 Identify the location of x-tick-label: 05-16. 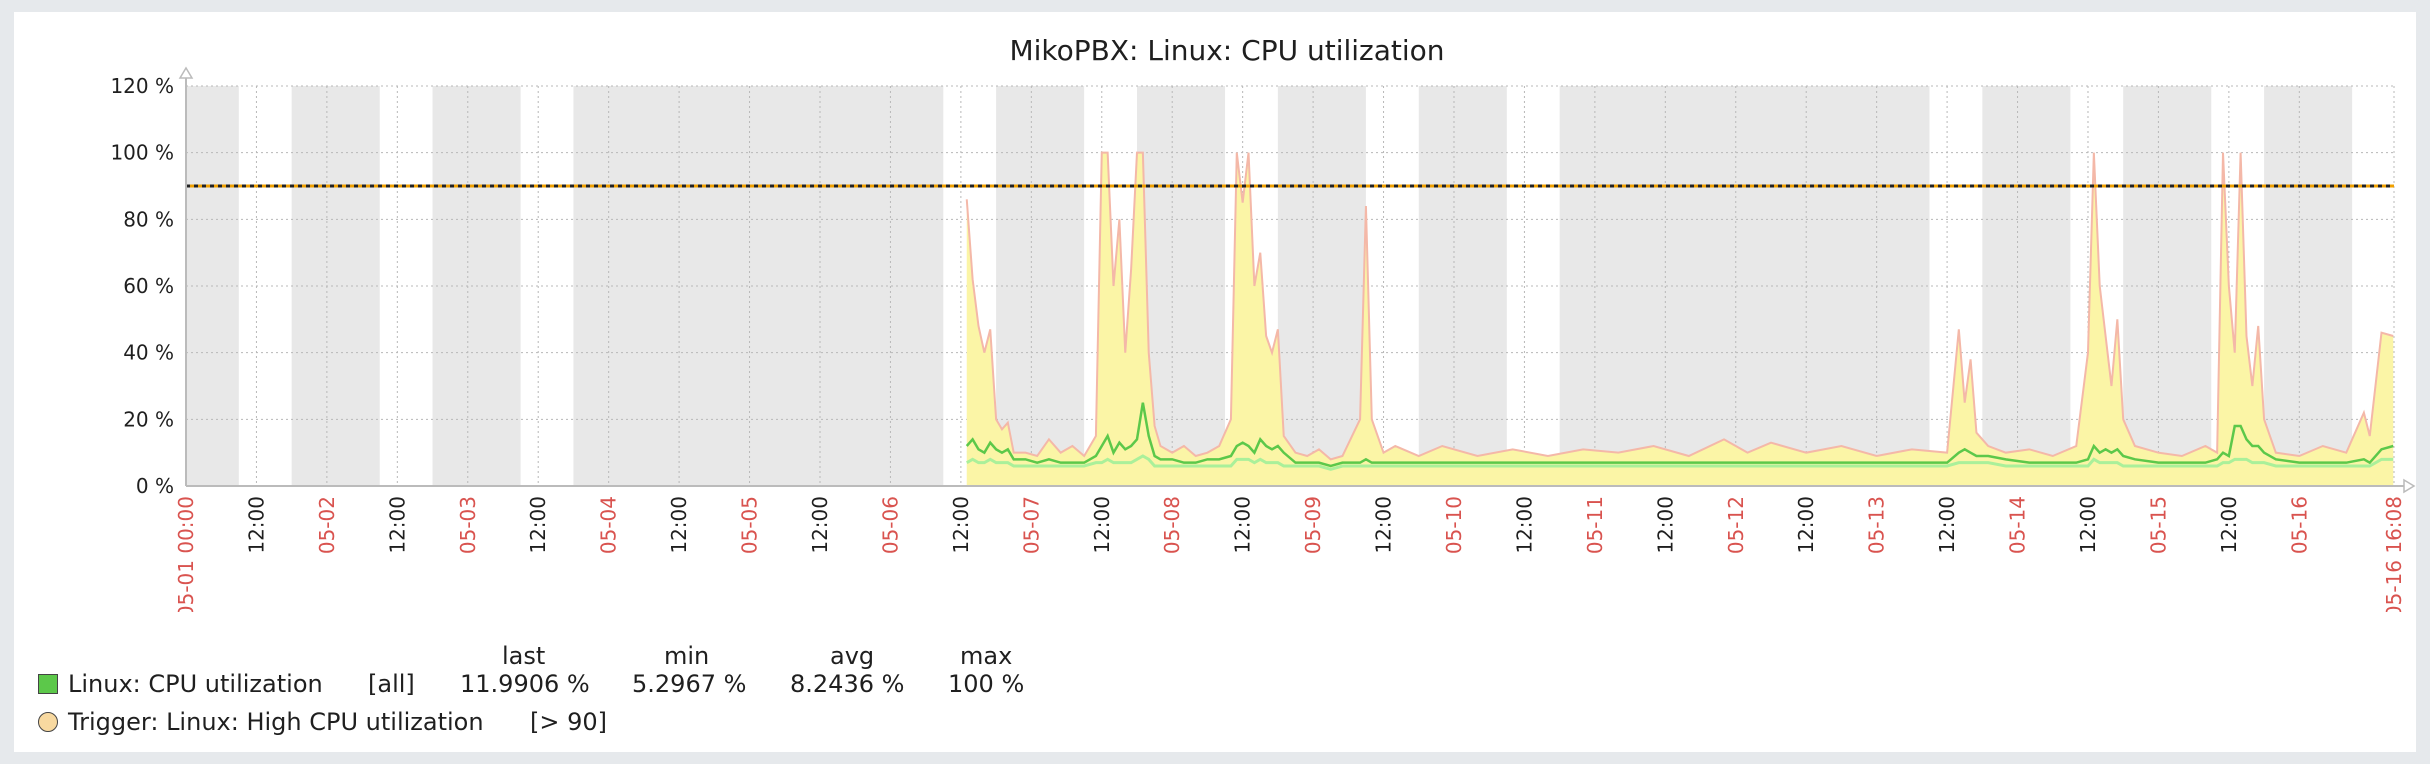
(2299, 525).